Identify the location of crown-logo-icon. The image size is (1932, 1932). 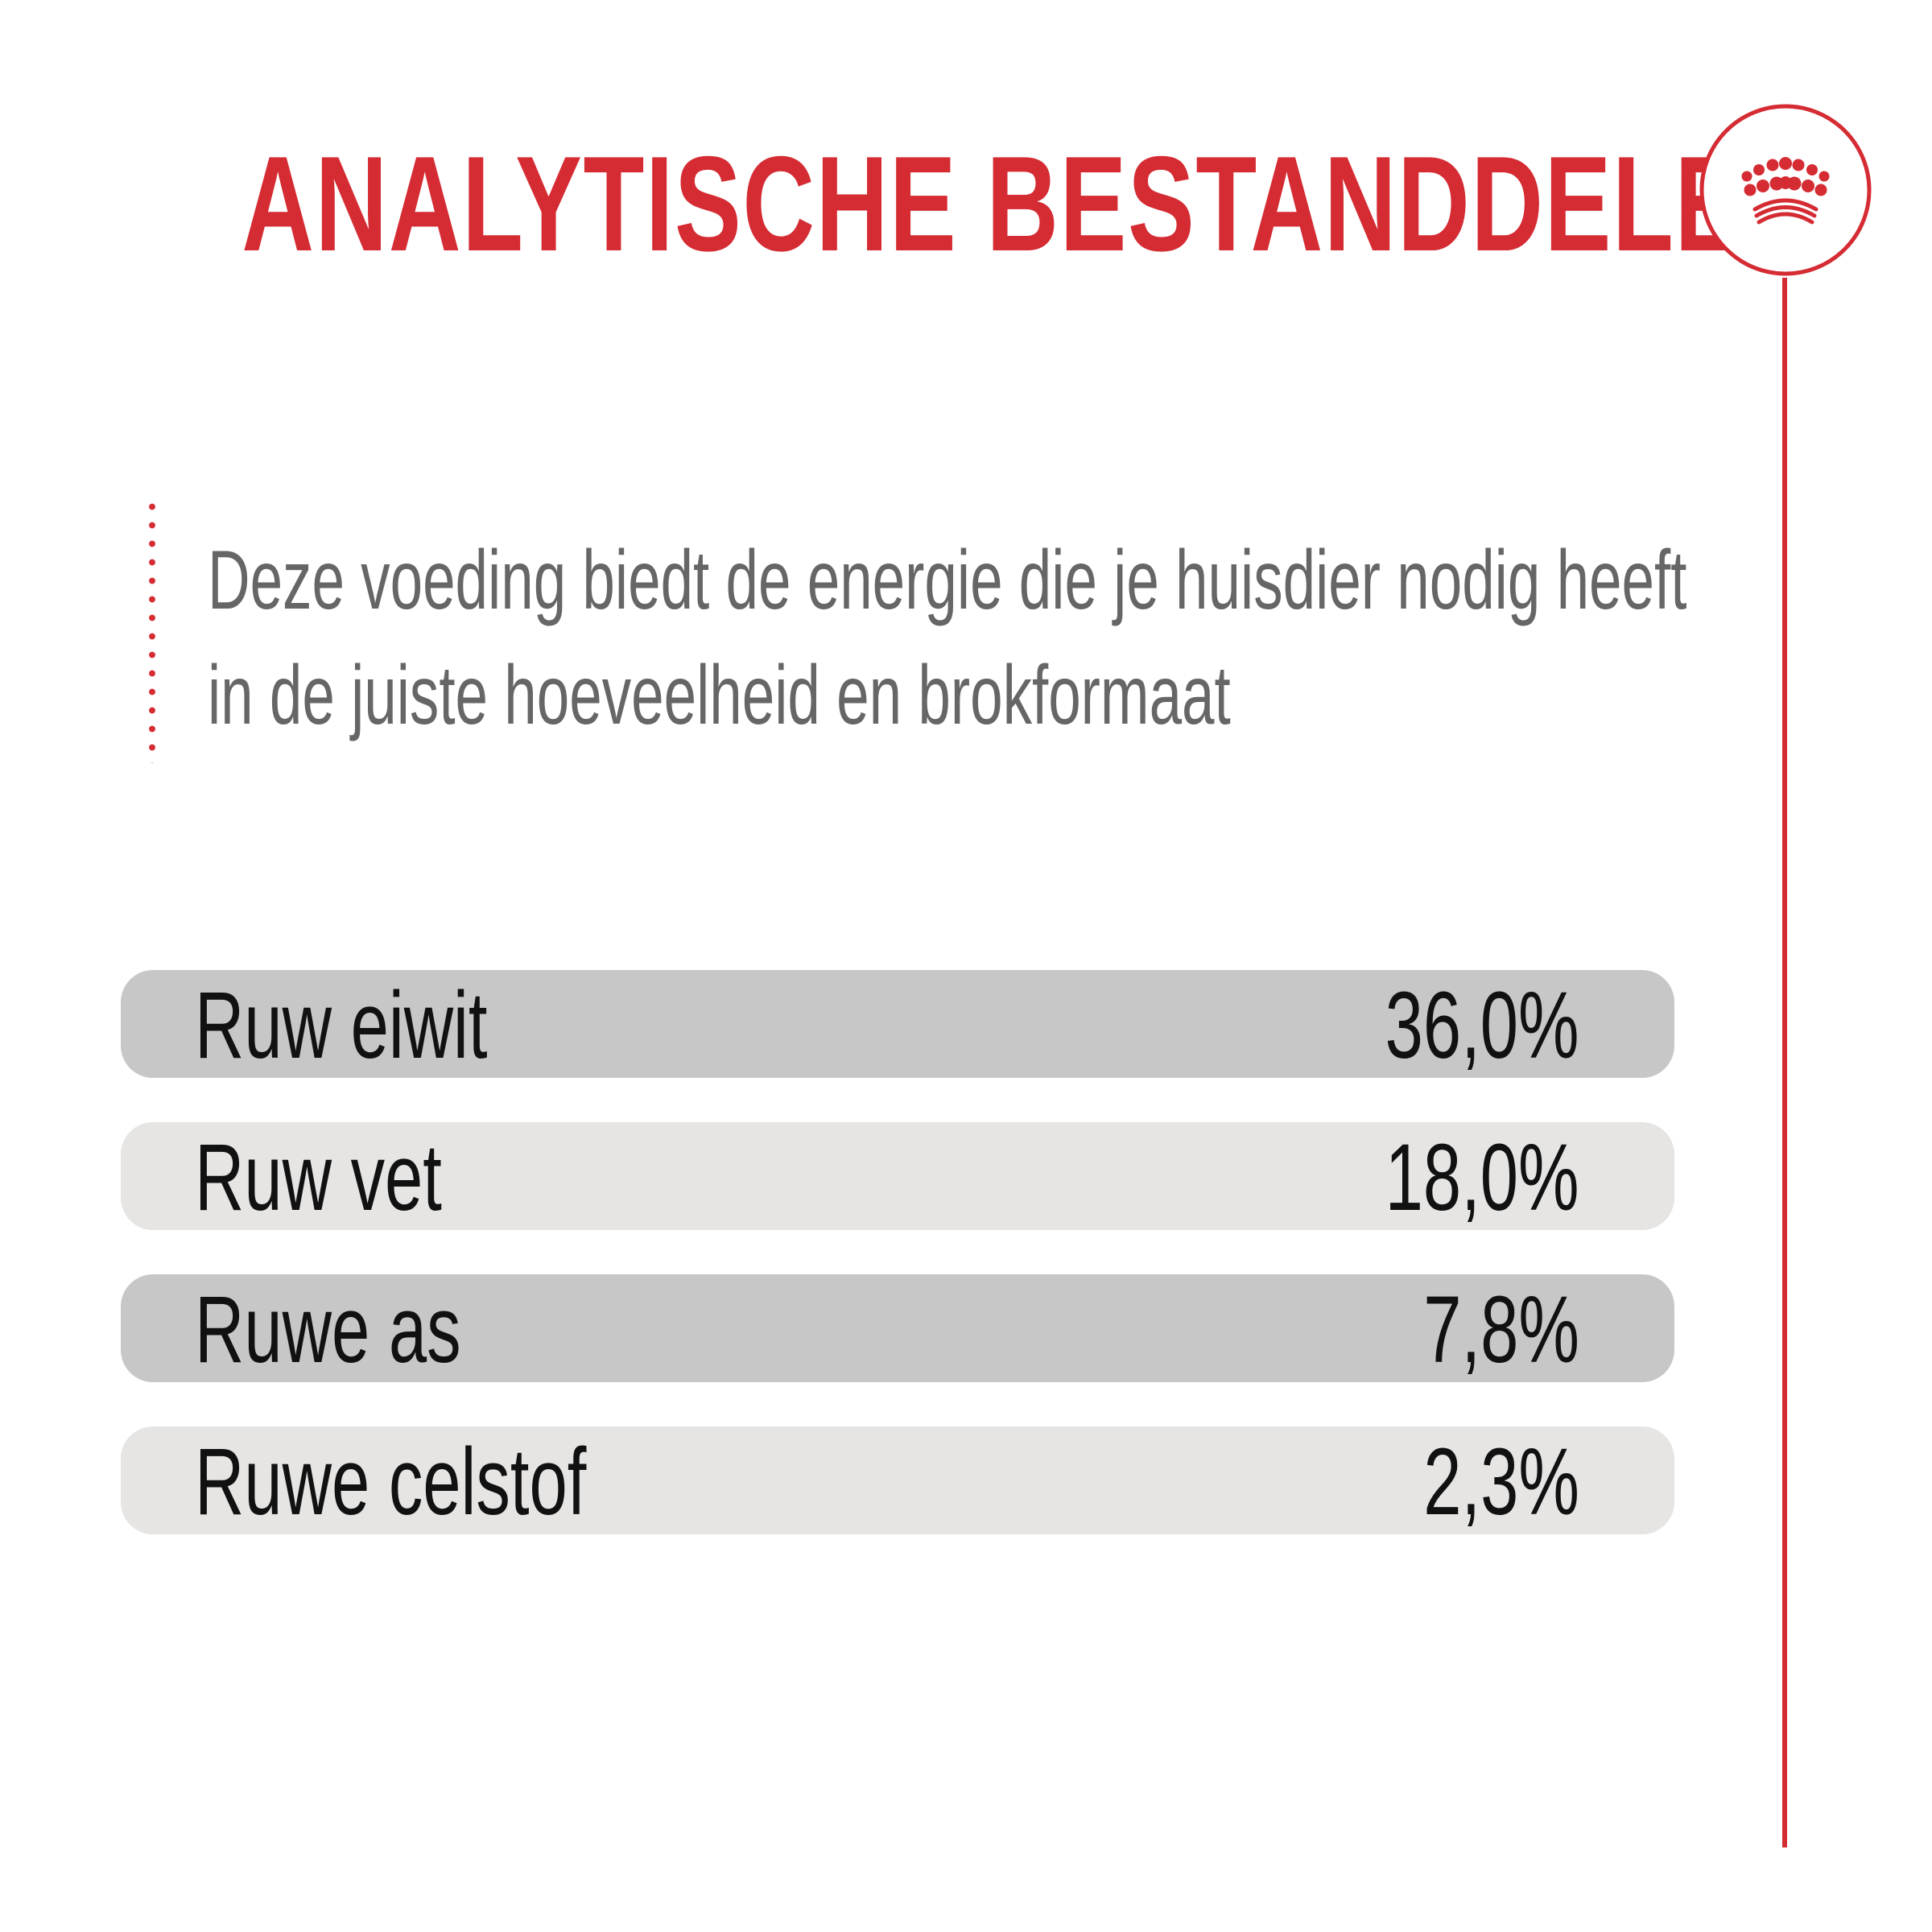
(1785, 190).